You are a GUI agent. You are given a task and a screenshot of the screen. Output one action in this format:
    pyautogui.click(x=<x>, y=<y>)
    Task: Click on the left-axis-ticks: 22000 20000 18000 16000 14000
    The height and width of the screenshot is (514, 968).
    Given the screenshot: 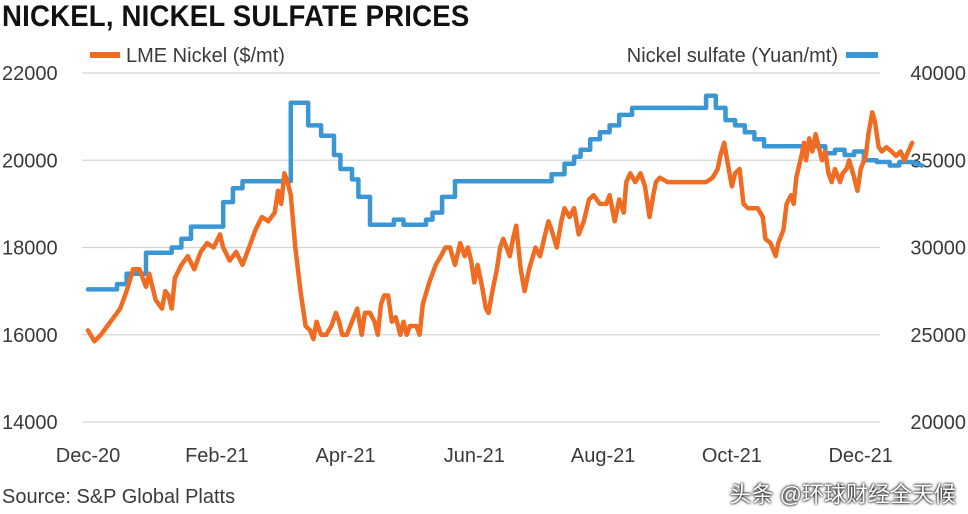 What is the action you would take?
    pyautogui.click(x=30, y=248)
    